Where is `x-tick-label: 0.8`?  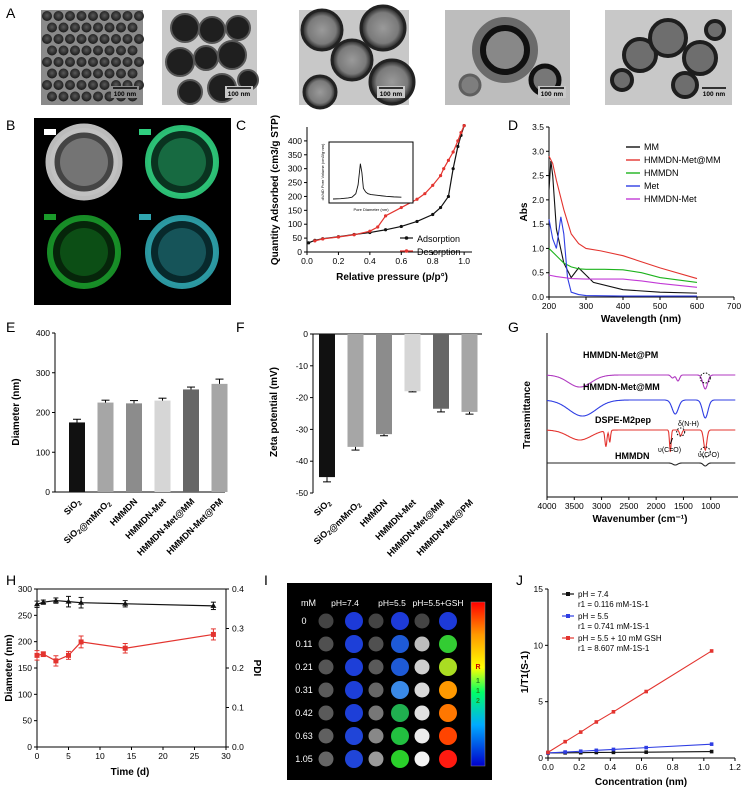
x-tick-label: 0.8 is located at coordinates (673, 767).